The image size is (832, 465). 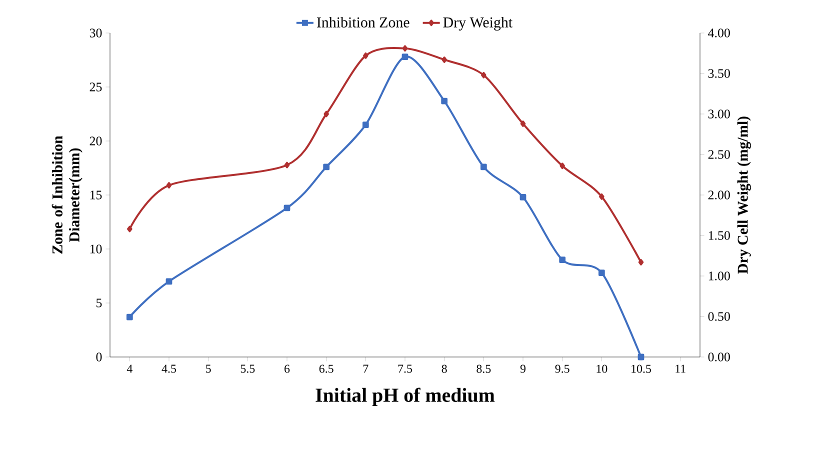 What do you see at coordinates (405, 397) in the screenshot?
I see `x-axis-title: Initial pH of medium` at bounding box center [405, 397].